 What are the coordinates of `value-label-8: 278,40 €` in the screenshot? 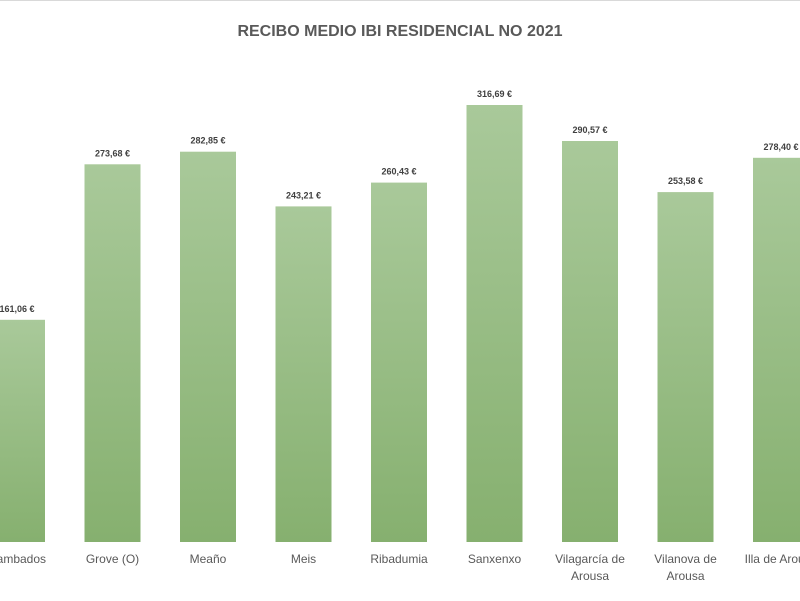 It's located at (780, 147).